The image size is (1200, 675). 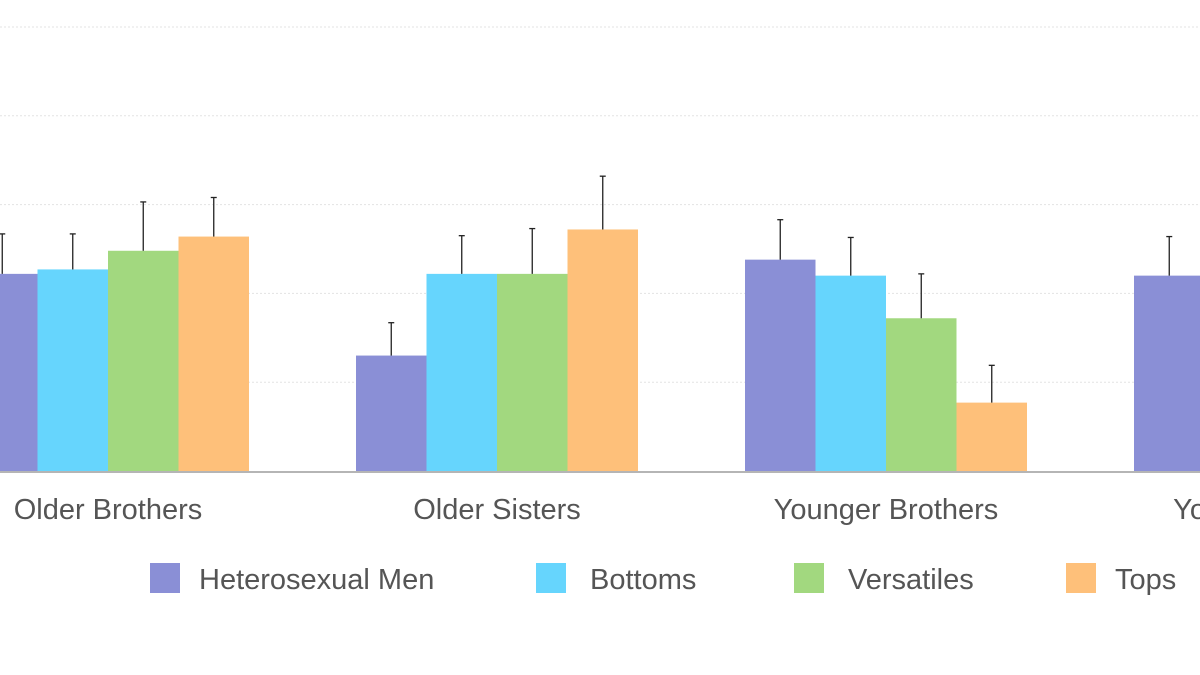 What do you see at coordinates (991, 383) in the screenshot?
I see `error-bar-younger-brothers-tops` at bounding box center [991, 383].